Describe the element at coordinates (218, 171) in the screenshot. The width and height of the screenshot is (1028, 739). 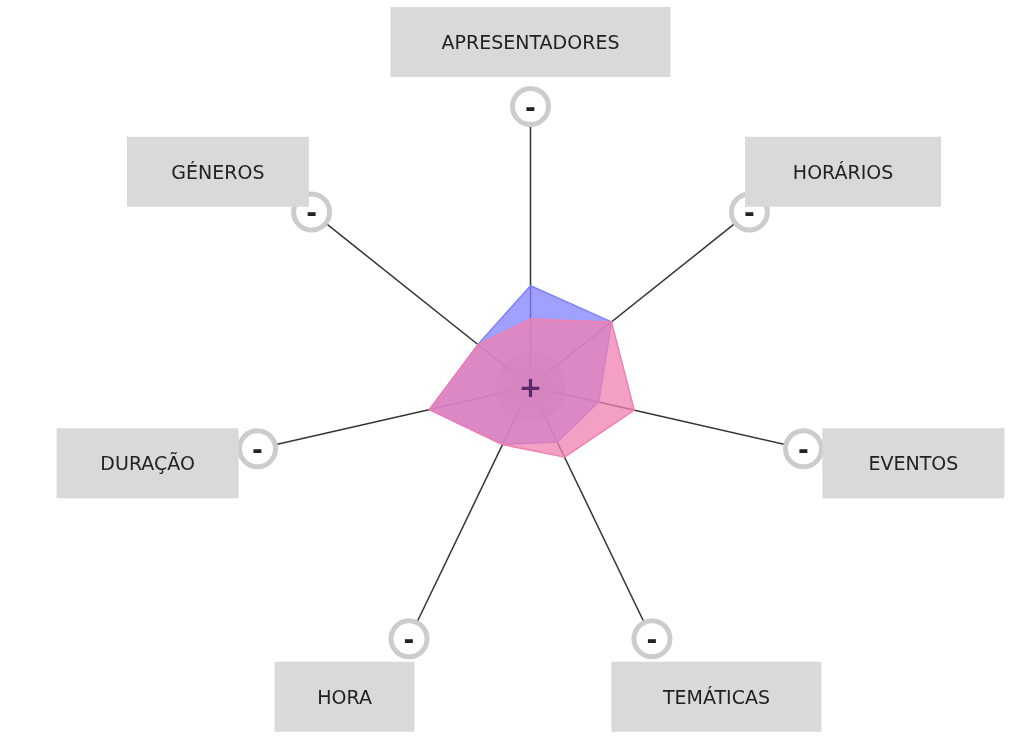
I see `spoke-label: GÉNEROS` at that location.